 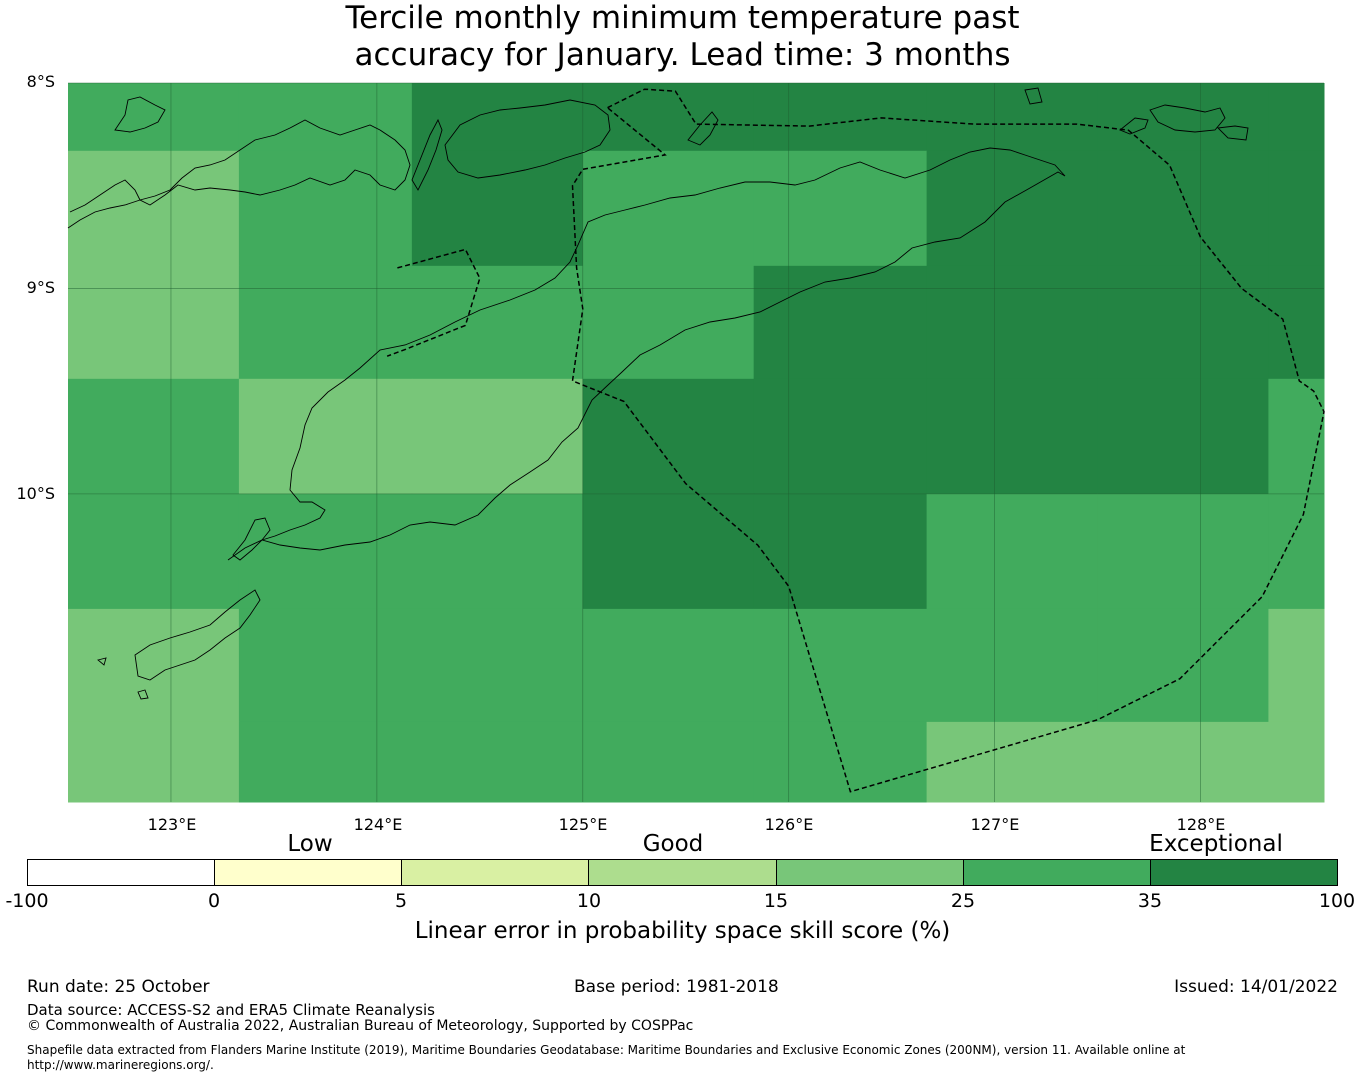 What do you see at coordinates (401, 901) in the screenshot?
I see `colorbar-tick: 5` at bounding box center [401, 901].